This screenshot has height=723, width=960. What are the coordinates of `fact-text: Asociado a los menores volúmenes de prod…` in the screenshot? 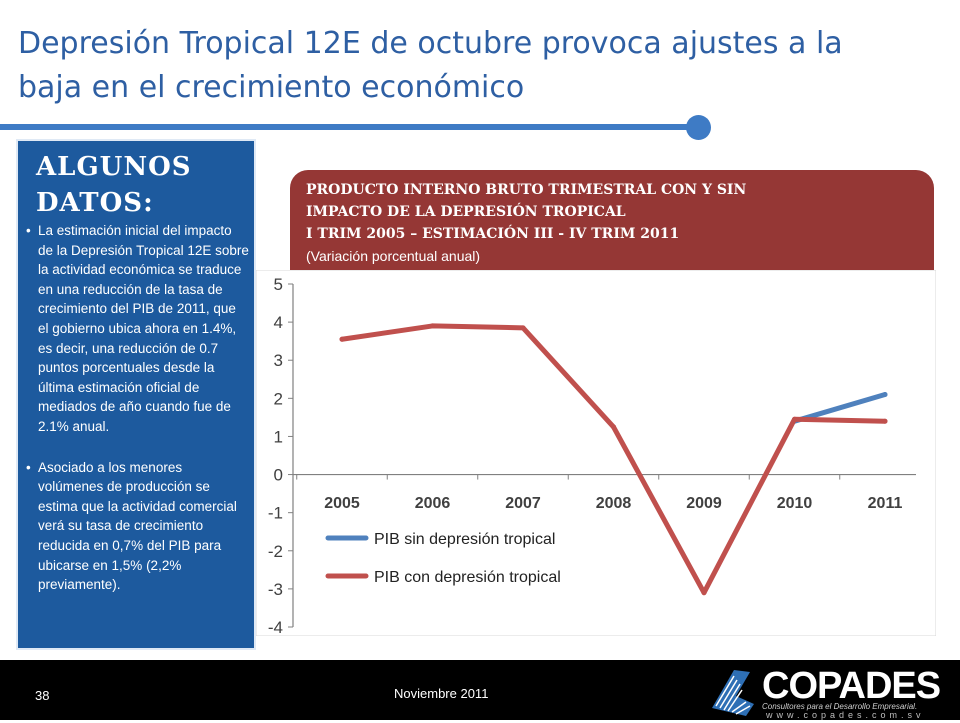 It's located at (137, 526).